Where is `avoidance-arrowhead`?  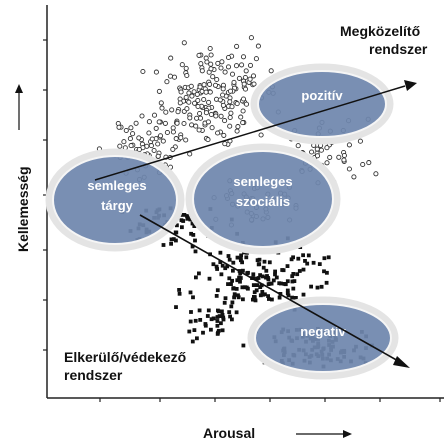
avoidance-arrowhead is located at coordinates (401, 362).